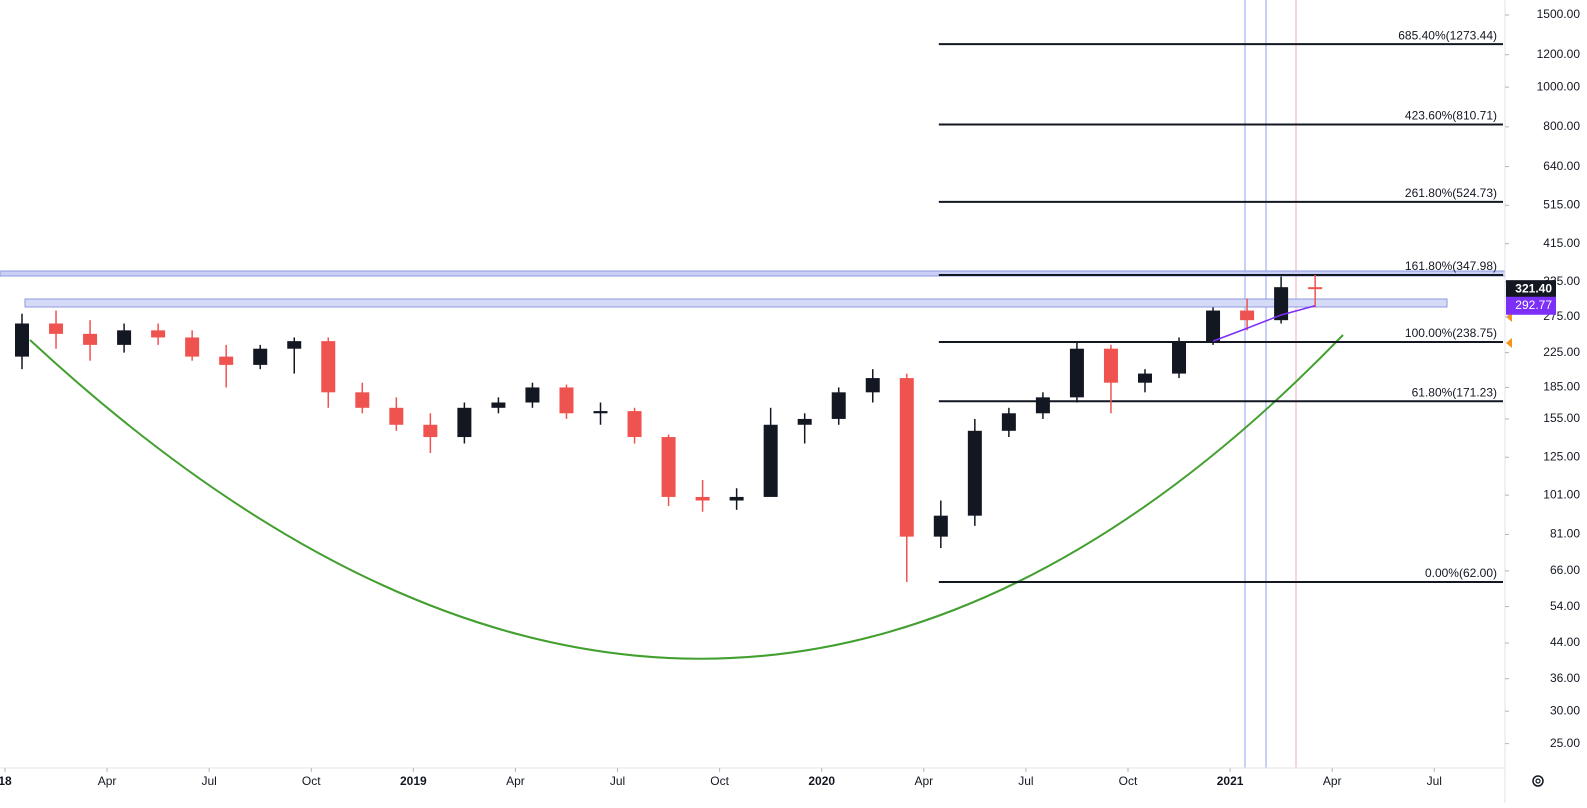  Describe the element at coordinates (1447, 35) in the screenshot. I see `fib-label: 685.40%(1273.44)` at that location.